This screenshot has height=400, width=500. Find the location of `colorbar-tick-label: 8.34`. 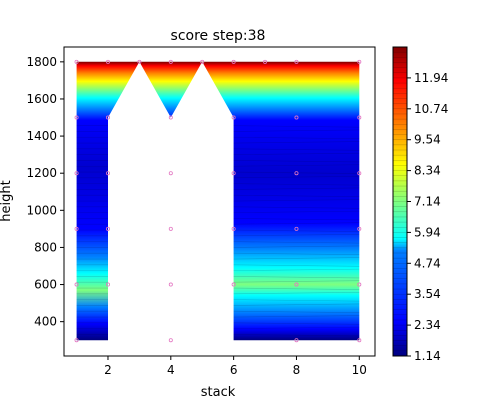

colorbar-tick-label: 8.34 is located at coordinates (427, 171).